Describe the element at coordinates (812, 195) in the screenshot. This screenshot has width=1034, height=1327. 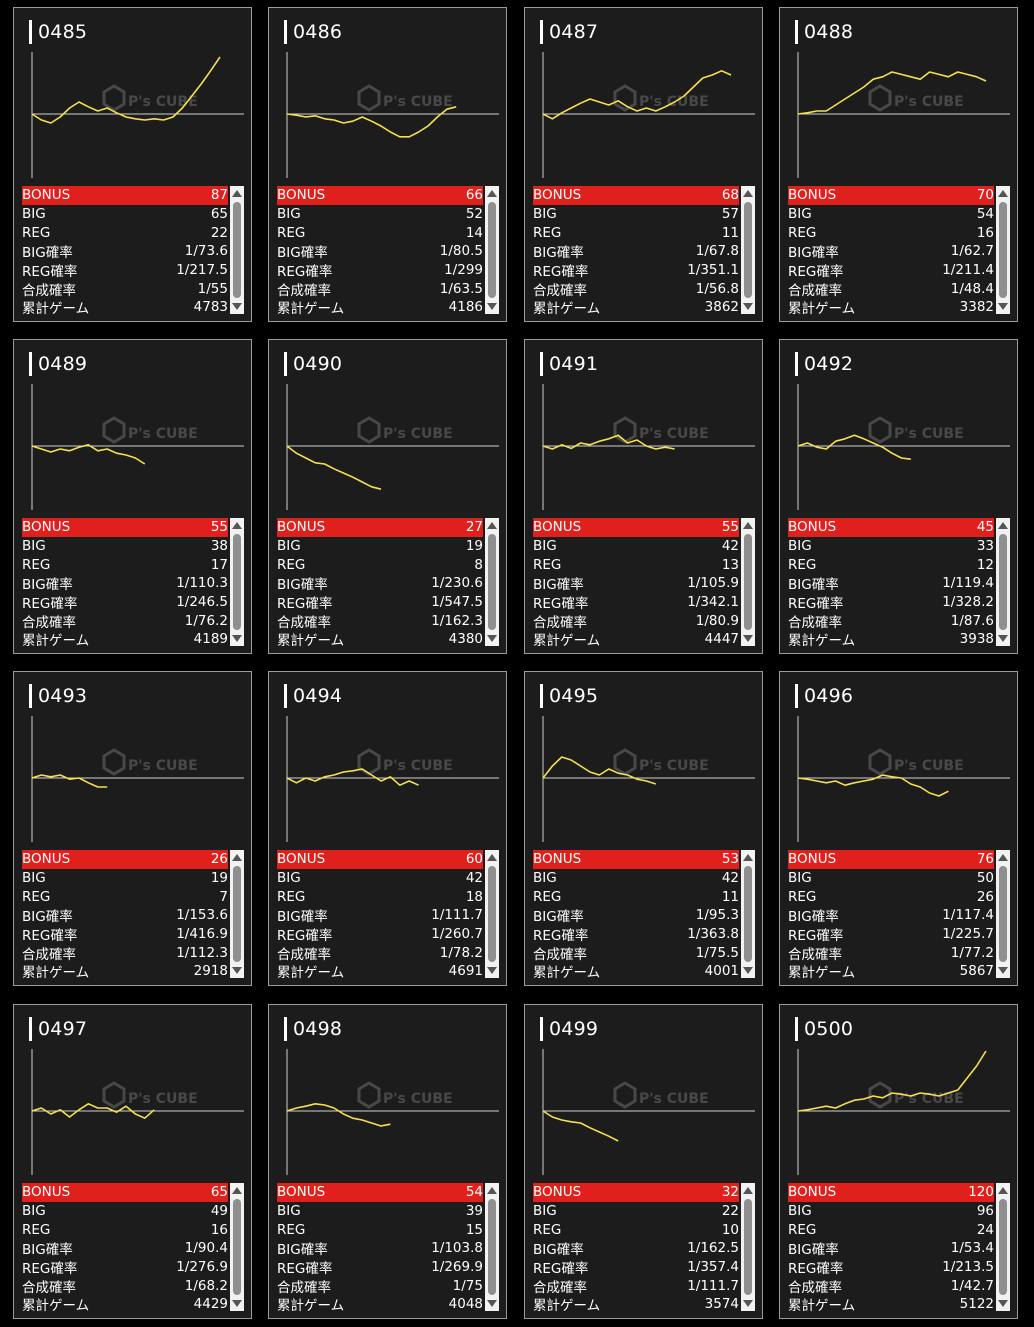
I see `stat-label: BONUS` at that location.